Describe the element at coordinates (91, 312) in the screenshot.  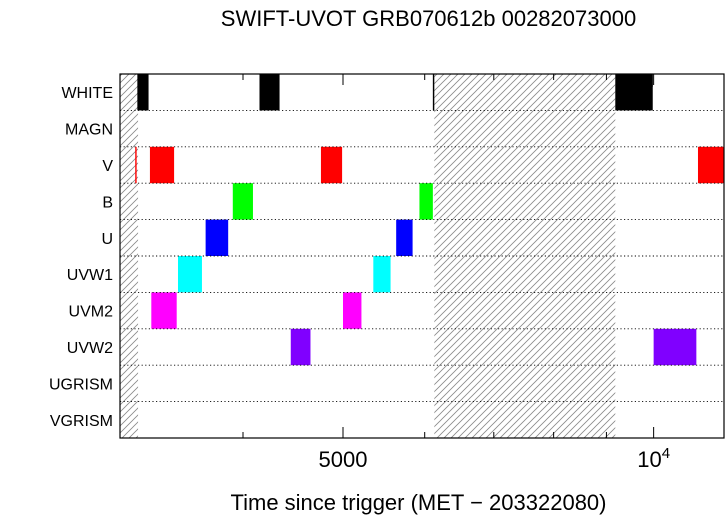
I see `row-label-uvm2: UVM2` at that location.